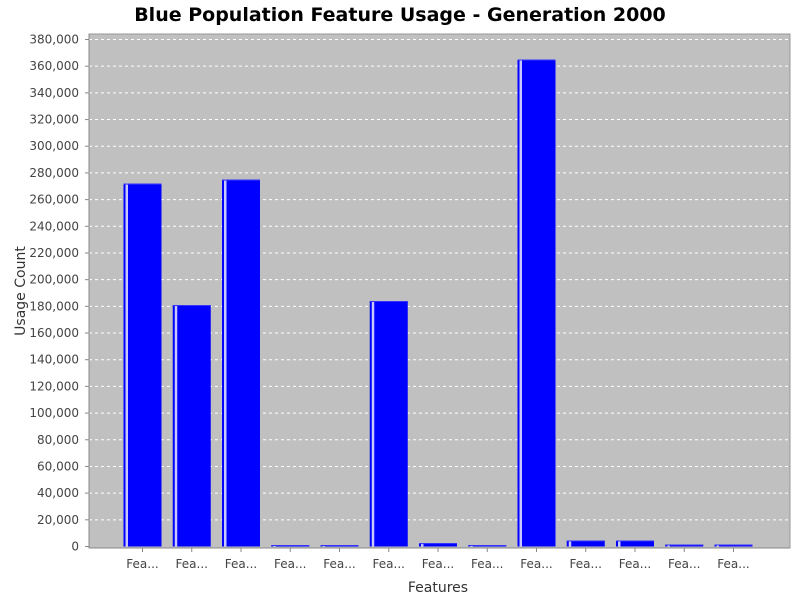 The height and width of the screenshot is (600, 800). I want to click on y-tick-label: 300,000, so click(54, 146).